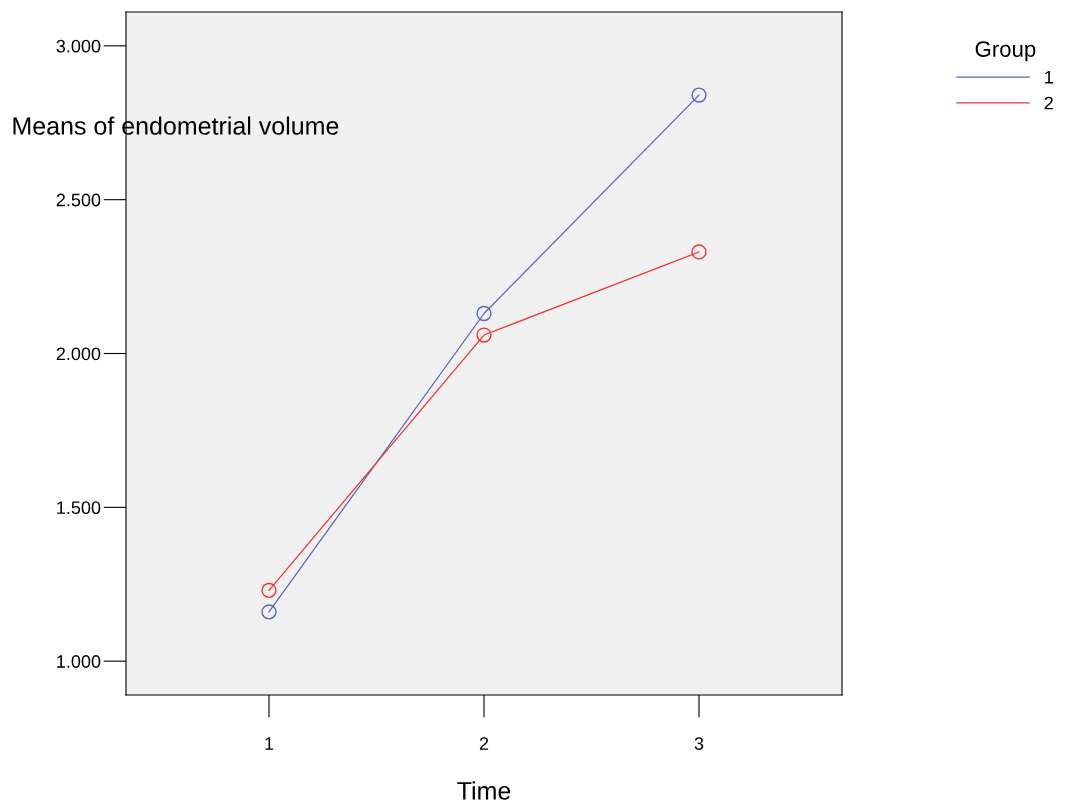 This screenshot has width=1070, height=812. I want to click on legend-label: 2, so click(1048, 103).